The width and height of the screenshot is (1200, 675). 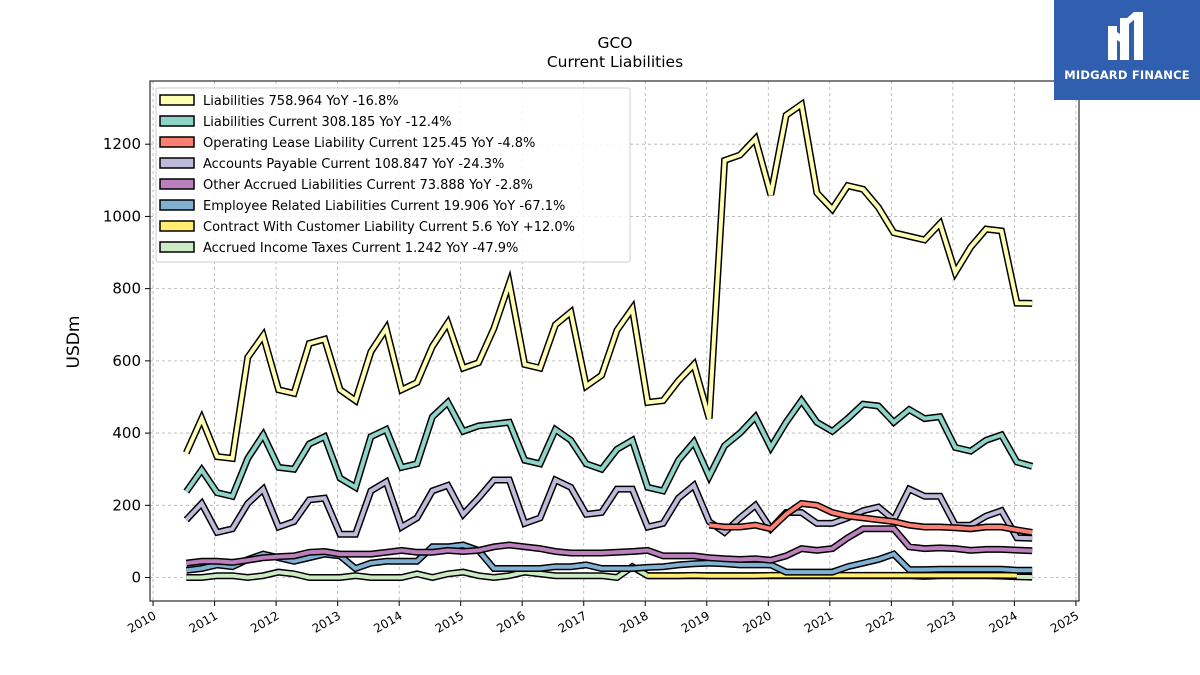 What do you see at coordinates (1064, 621) in the screenshot?
I see `x-tick-label: 2025` at bounding box center [1064, 621].